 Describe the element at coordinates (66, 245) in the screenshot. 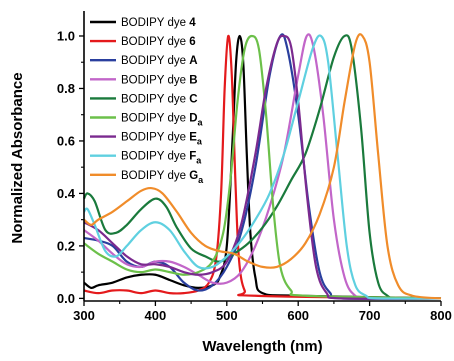

I see `y-tick-label: 0.2` at that location.